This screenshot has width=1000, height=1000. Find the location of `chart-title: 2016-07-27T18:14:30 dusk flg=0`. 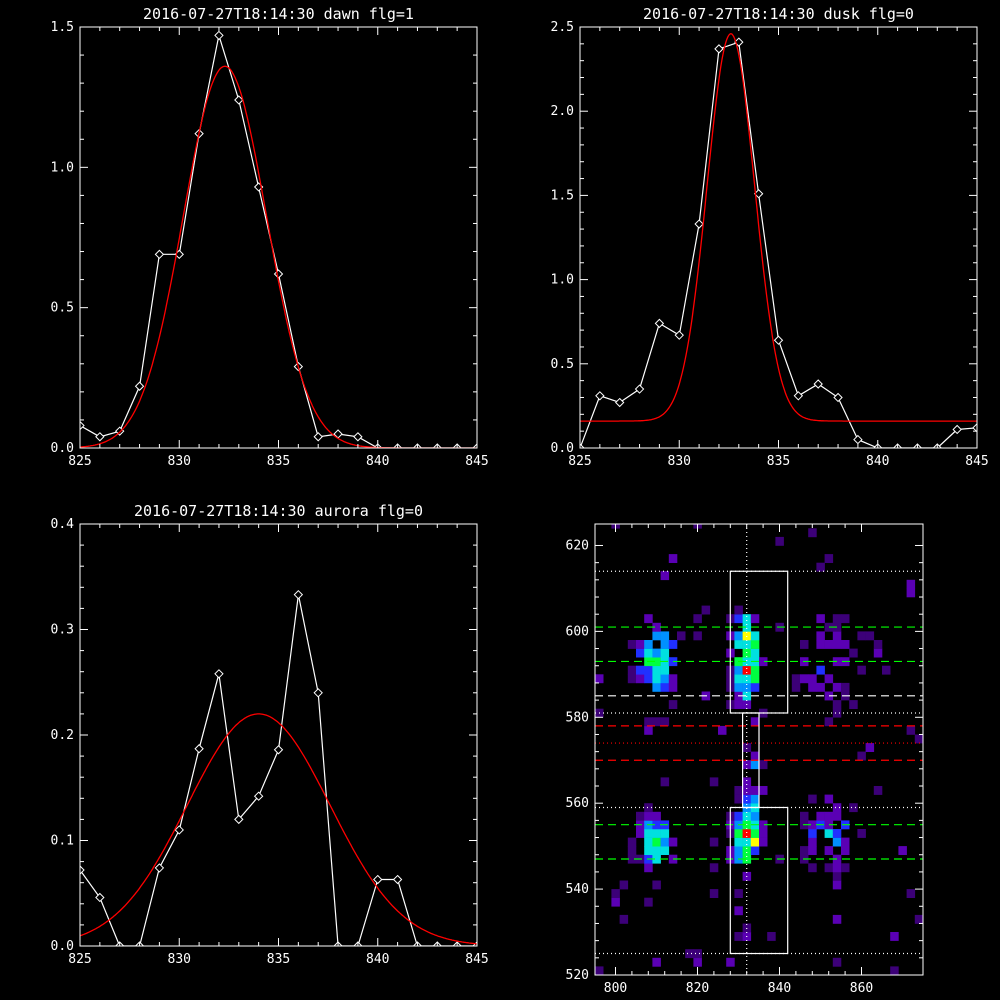

chart-title: 2016-07-27T18:14:30 dusk flg=0 is located at coordinates (778, 14).